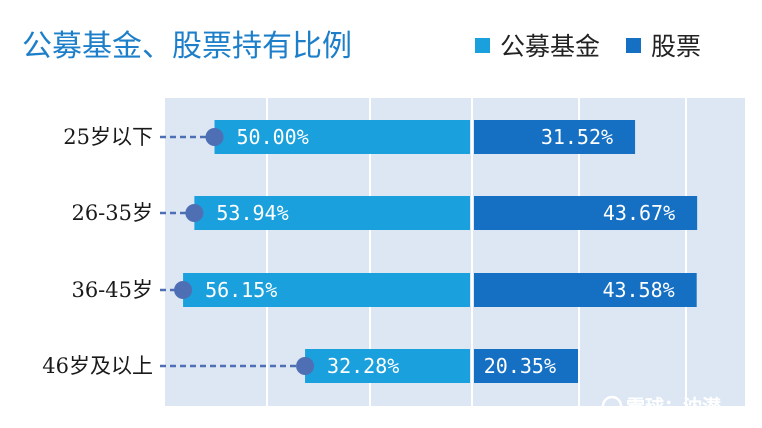 This screenshot has height=428, width=762. Describe the element at coordinates (639, 213) in the screenshot. I see `value-label-stock: 43.67%` at that location.